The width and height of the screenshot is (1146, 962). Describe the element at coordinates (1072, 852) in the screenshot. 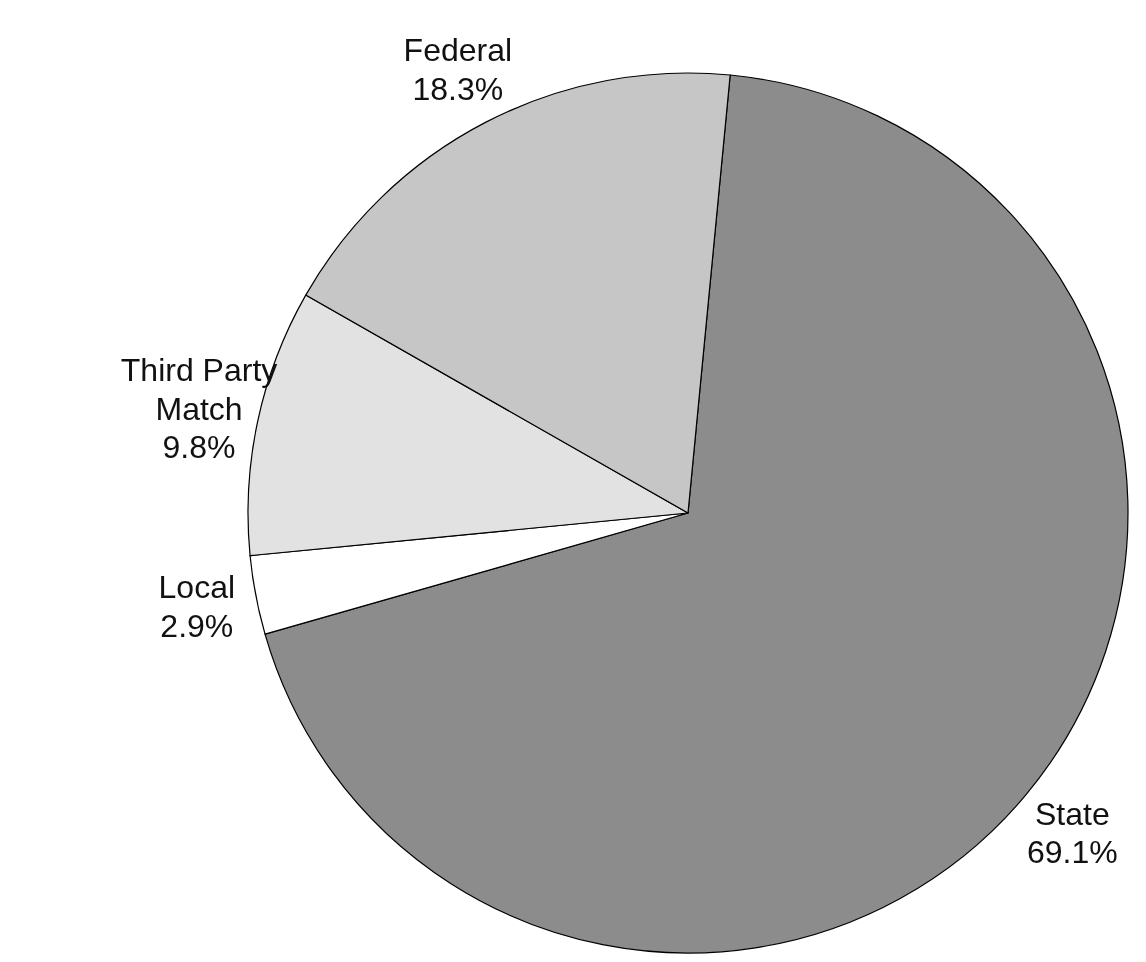

I see `data-label: 69.1%` at that location.